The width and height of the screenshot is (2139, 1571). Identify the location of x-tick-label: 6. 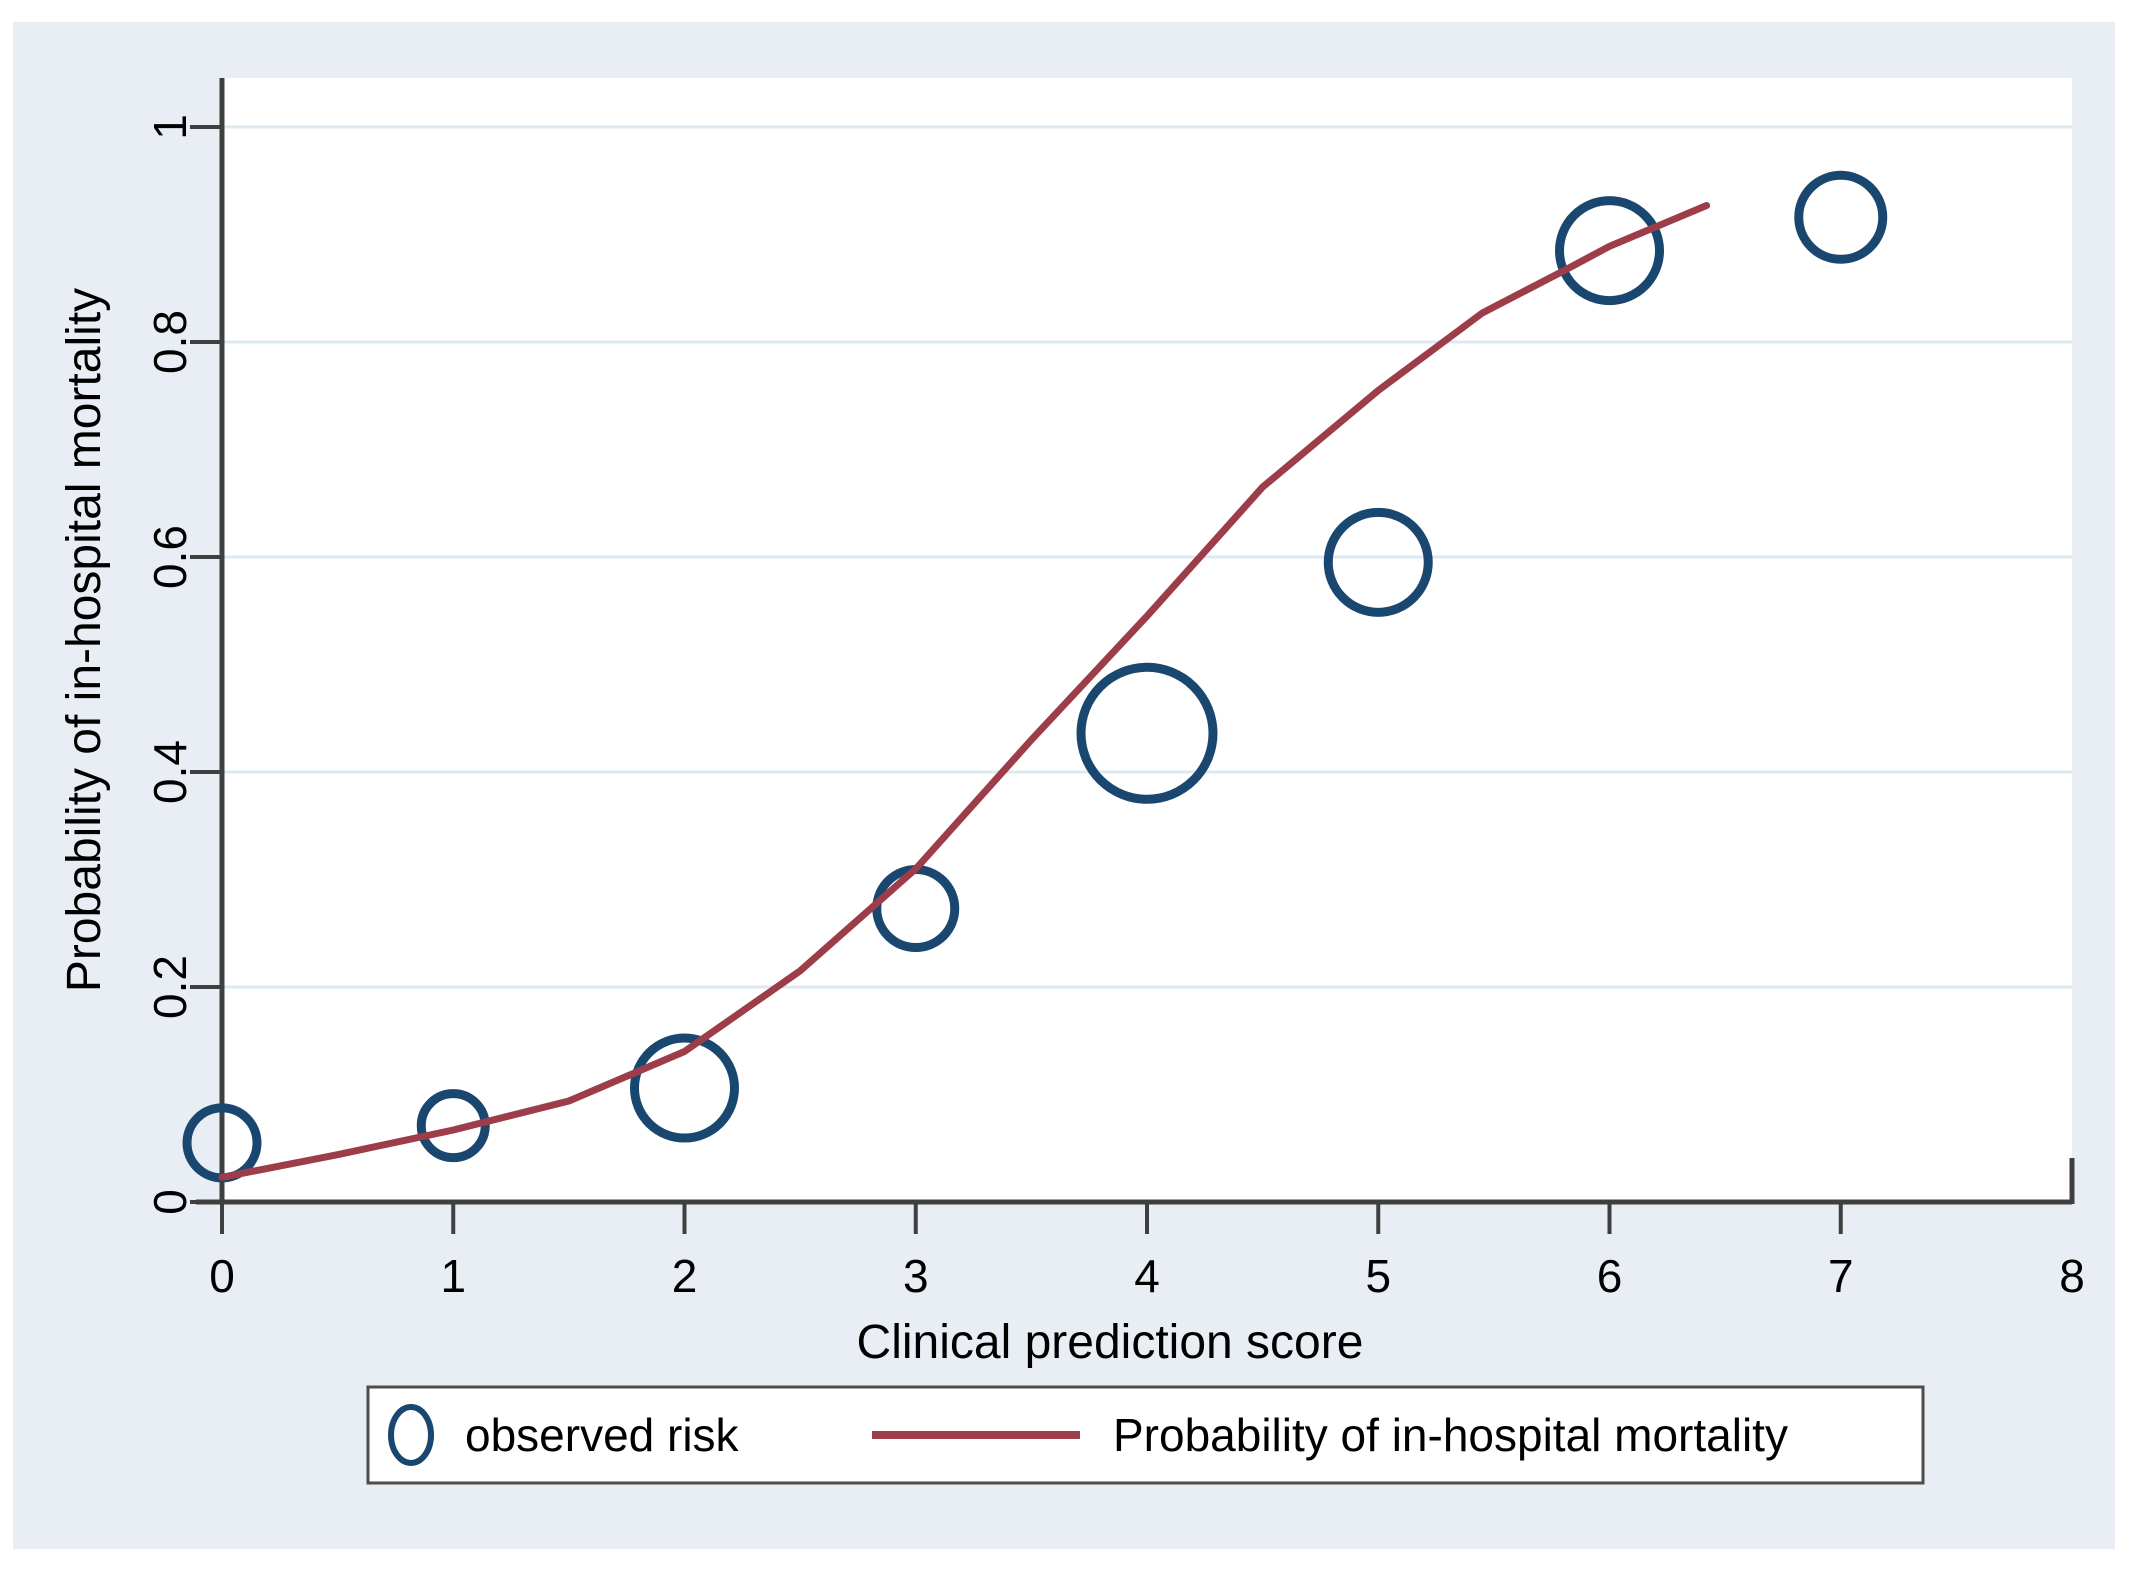
(1610, 1276).